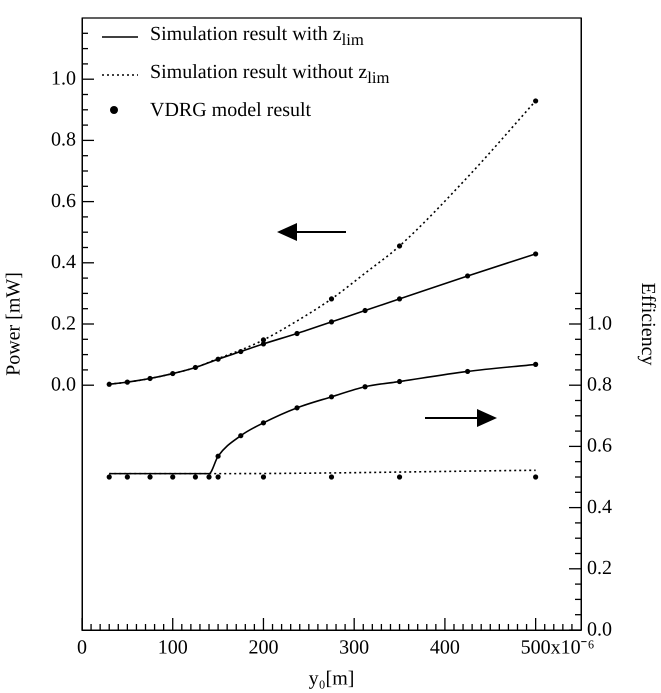 This screenshot has width=661, height=693. Describe the element at coordinates (270, 74) in the screenshot. I see `legend-label: Simulation result without z$_{lim}$` at that location.